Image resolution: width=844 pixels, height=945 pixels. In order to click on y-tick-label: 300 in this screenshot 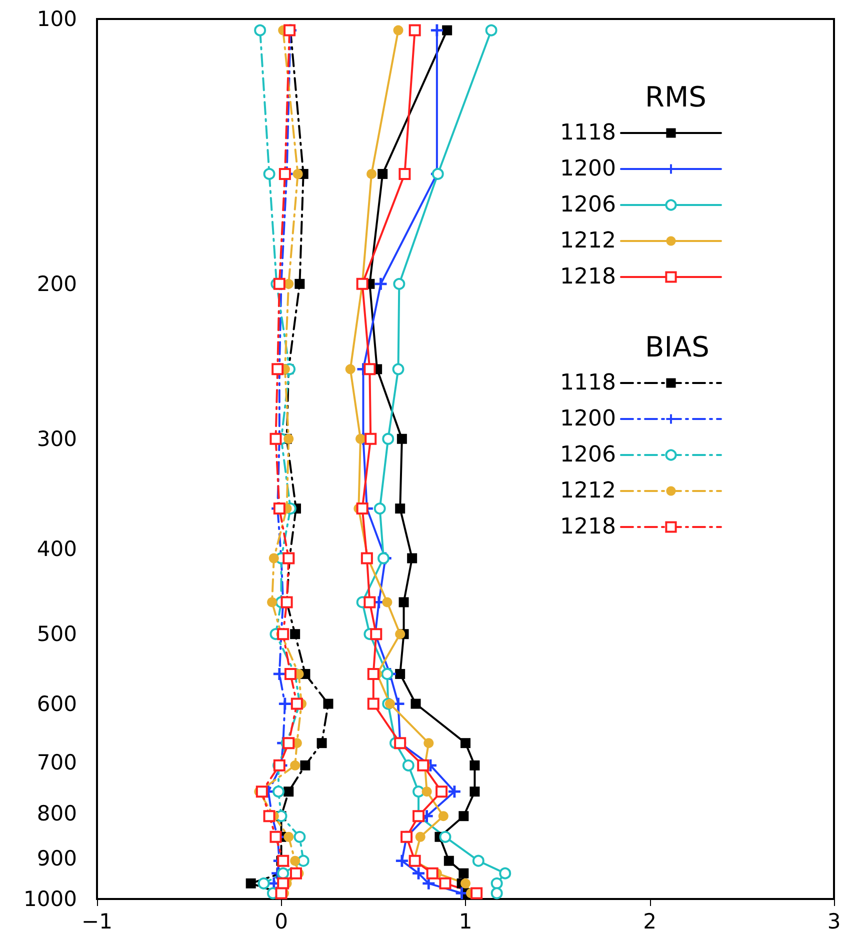, I will do `click(56, 438)`.